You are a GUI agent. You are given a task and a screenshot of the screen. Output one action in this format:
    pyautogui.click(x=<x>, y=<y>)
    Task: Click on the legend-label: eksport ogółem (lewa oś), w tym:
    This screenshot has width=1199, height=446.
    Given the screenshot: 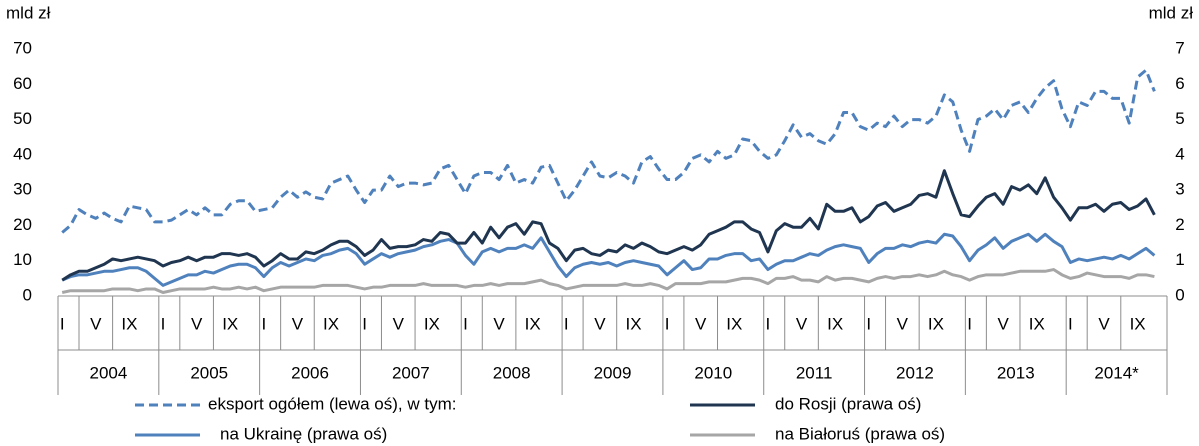 What is the action you would take?
    pyautogui.click(x=332, y=403)
    